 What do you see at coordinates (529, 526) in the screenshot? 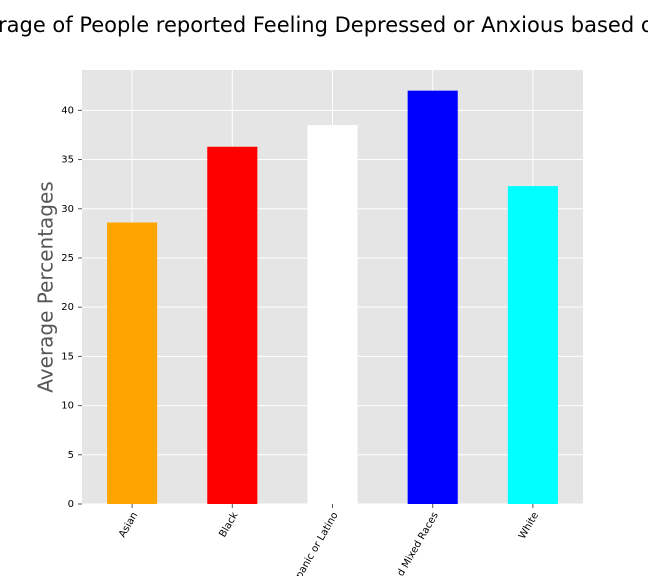
I see `x-tick-label: White` at bounding box center [529, 526].